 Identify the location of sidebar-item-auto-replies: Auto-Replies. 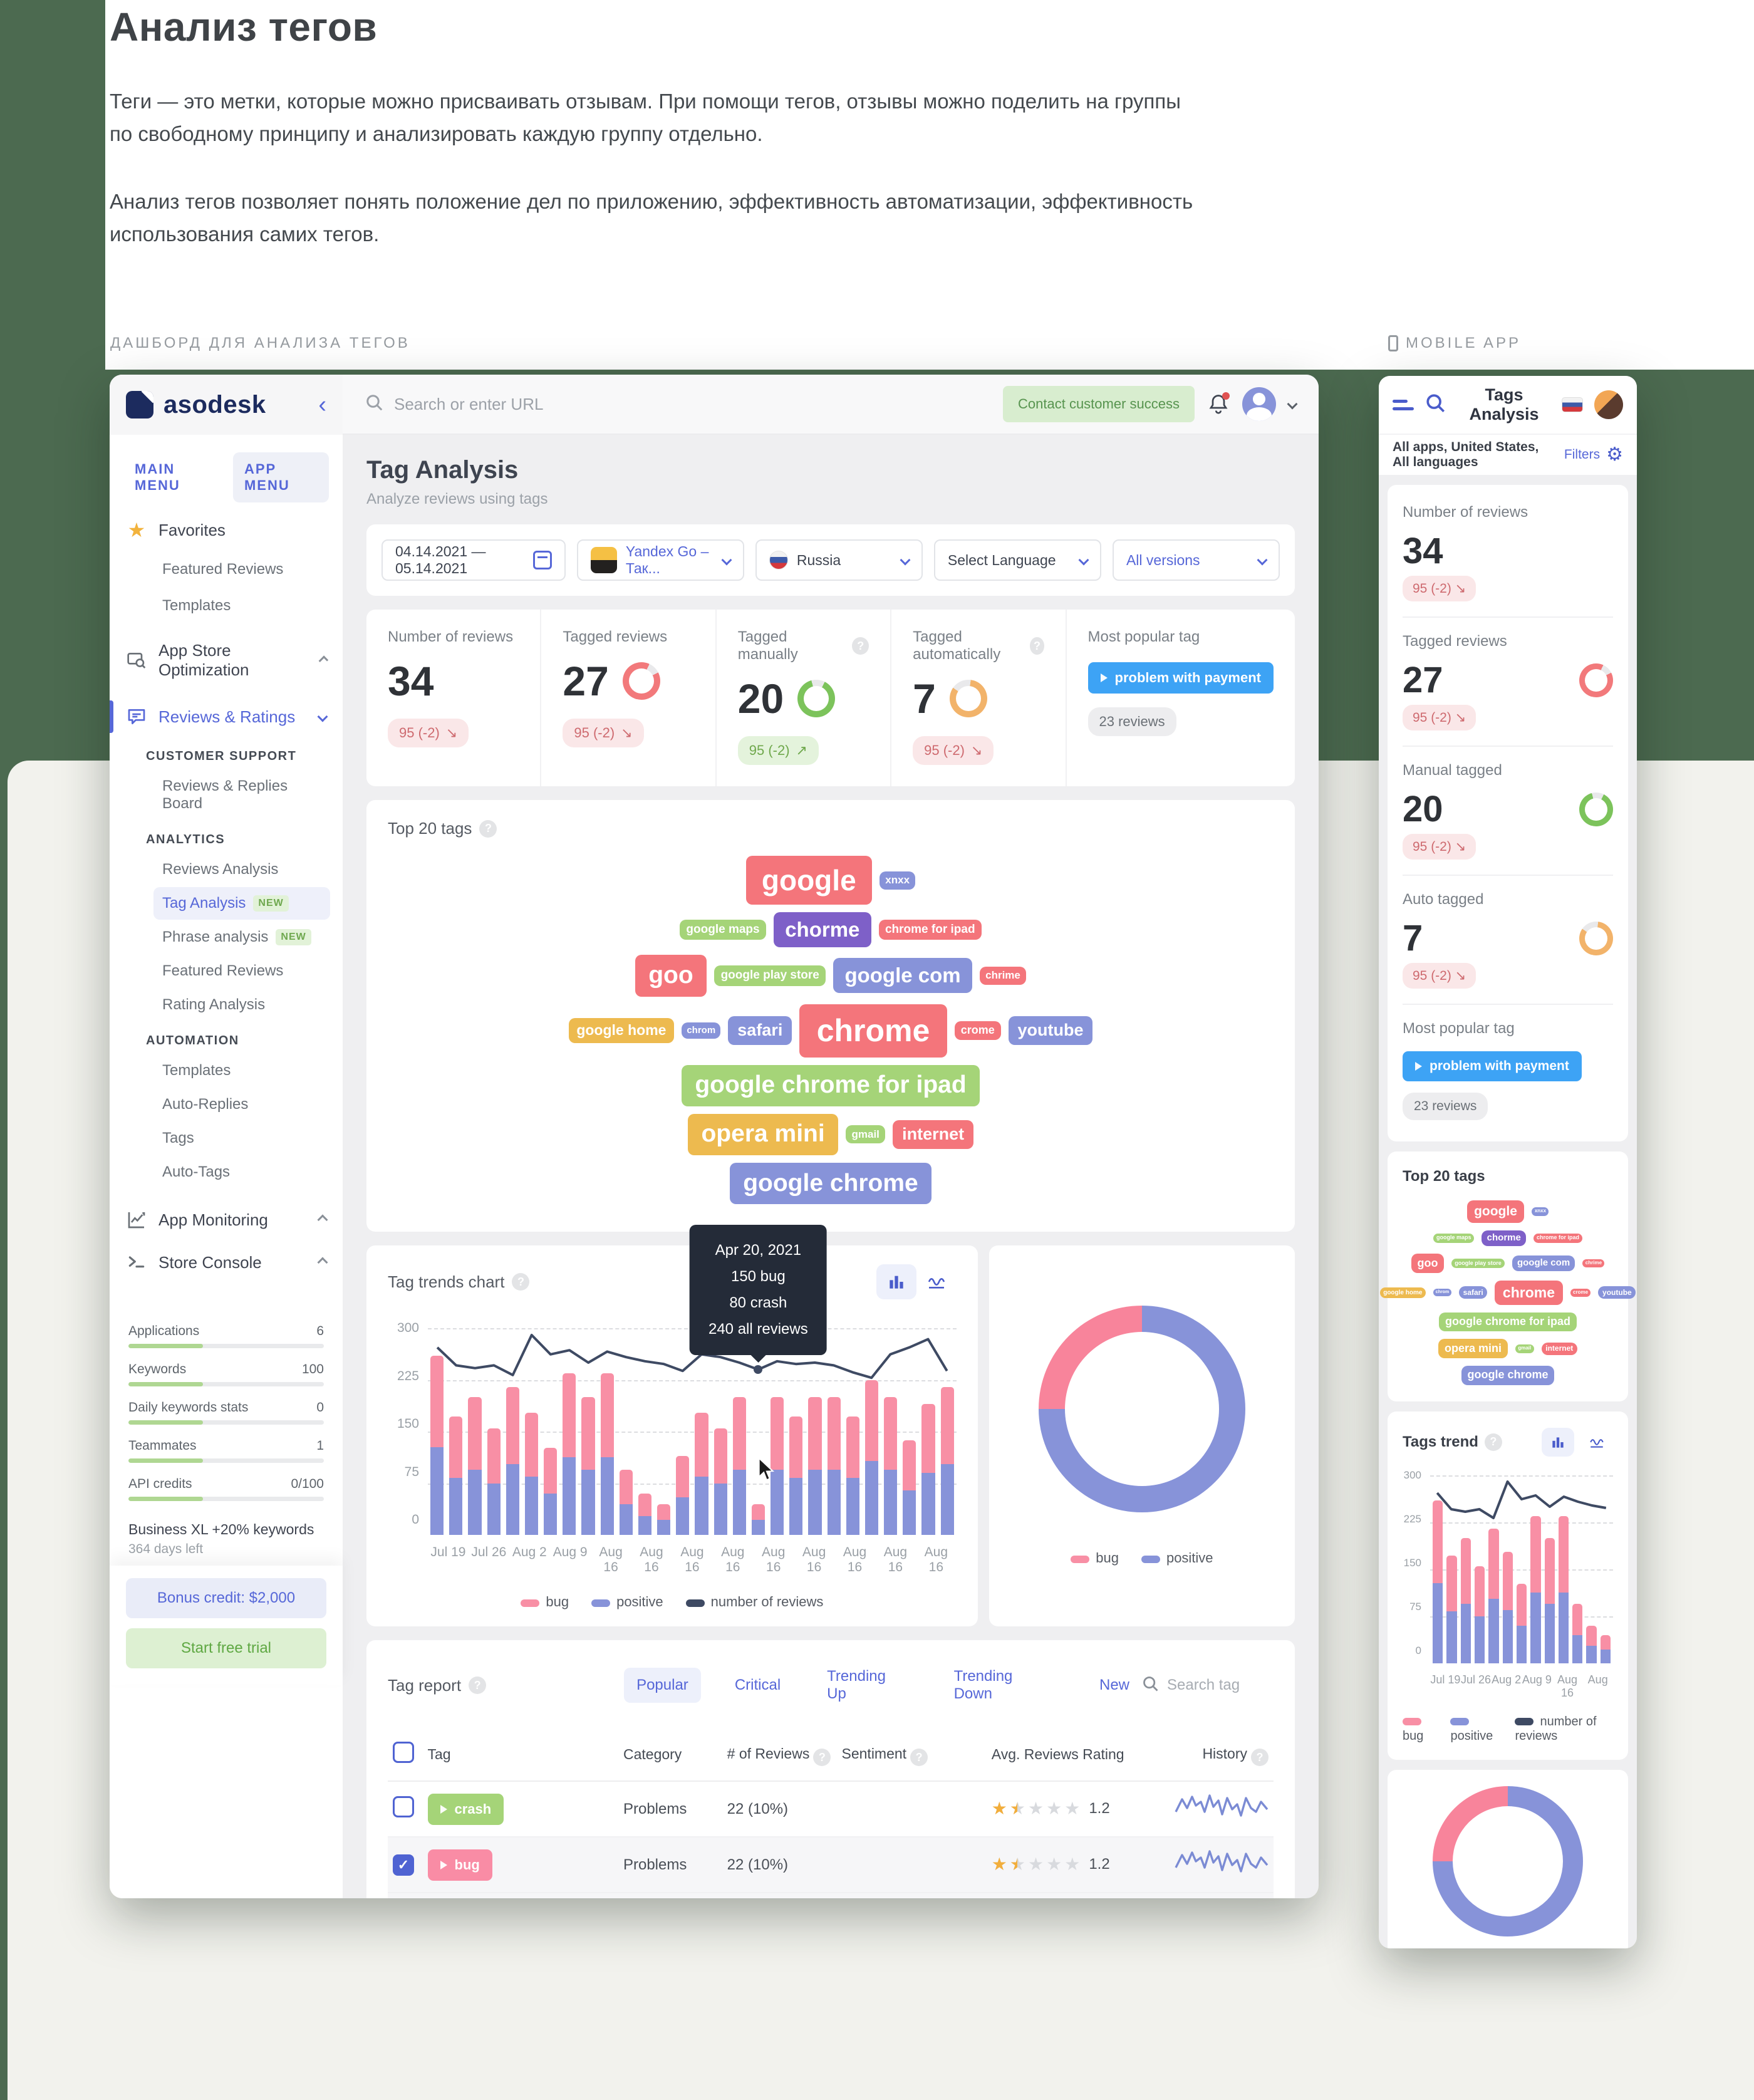
(241, 1104).